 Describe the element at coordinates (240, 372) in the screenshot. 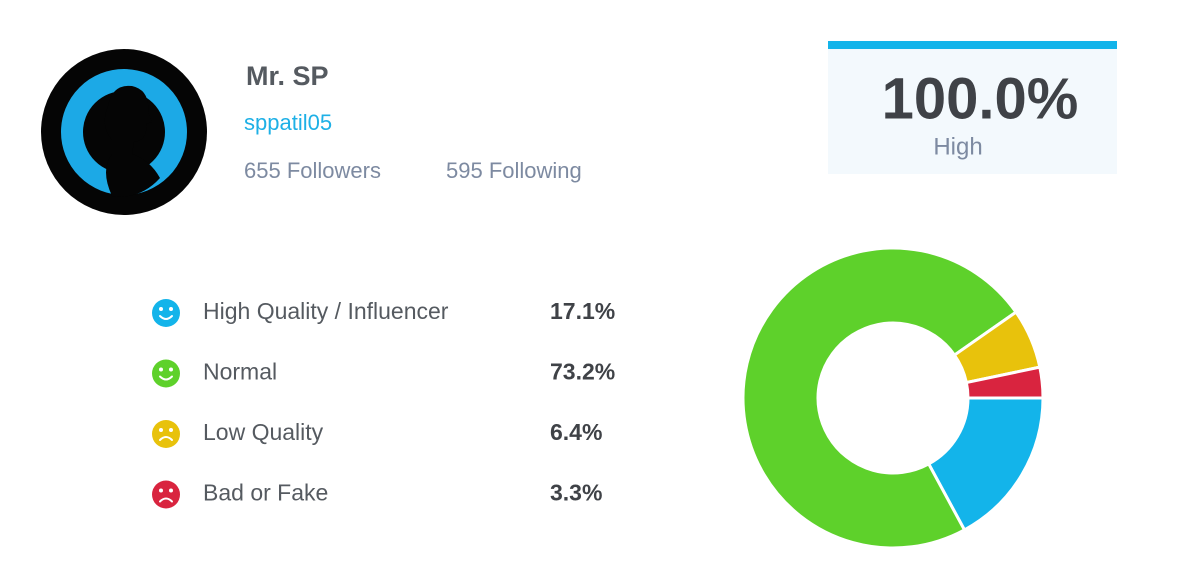

I see `legend-label: Normal` at that location.